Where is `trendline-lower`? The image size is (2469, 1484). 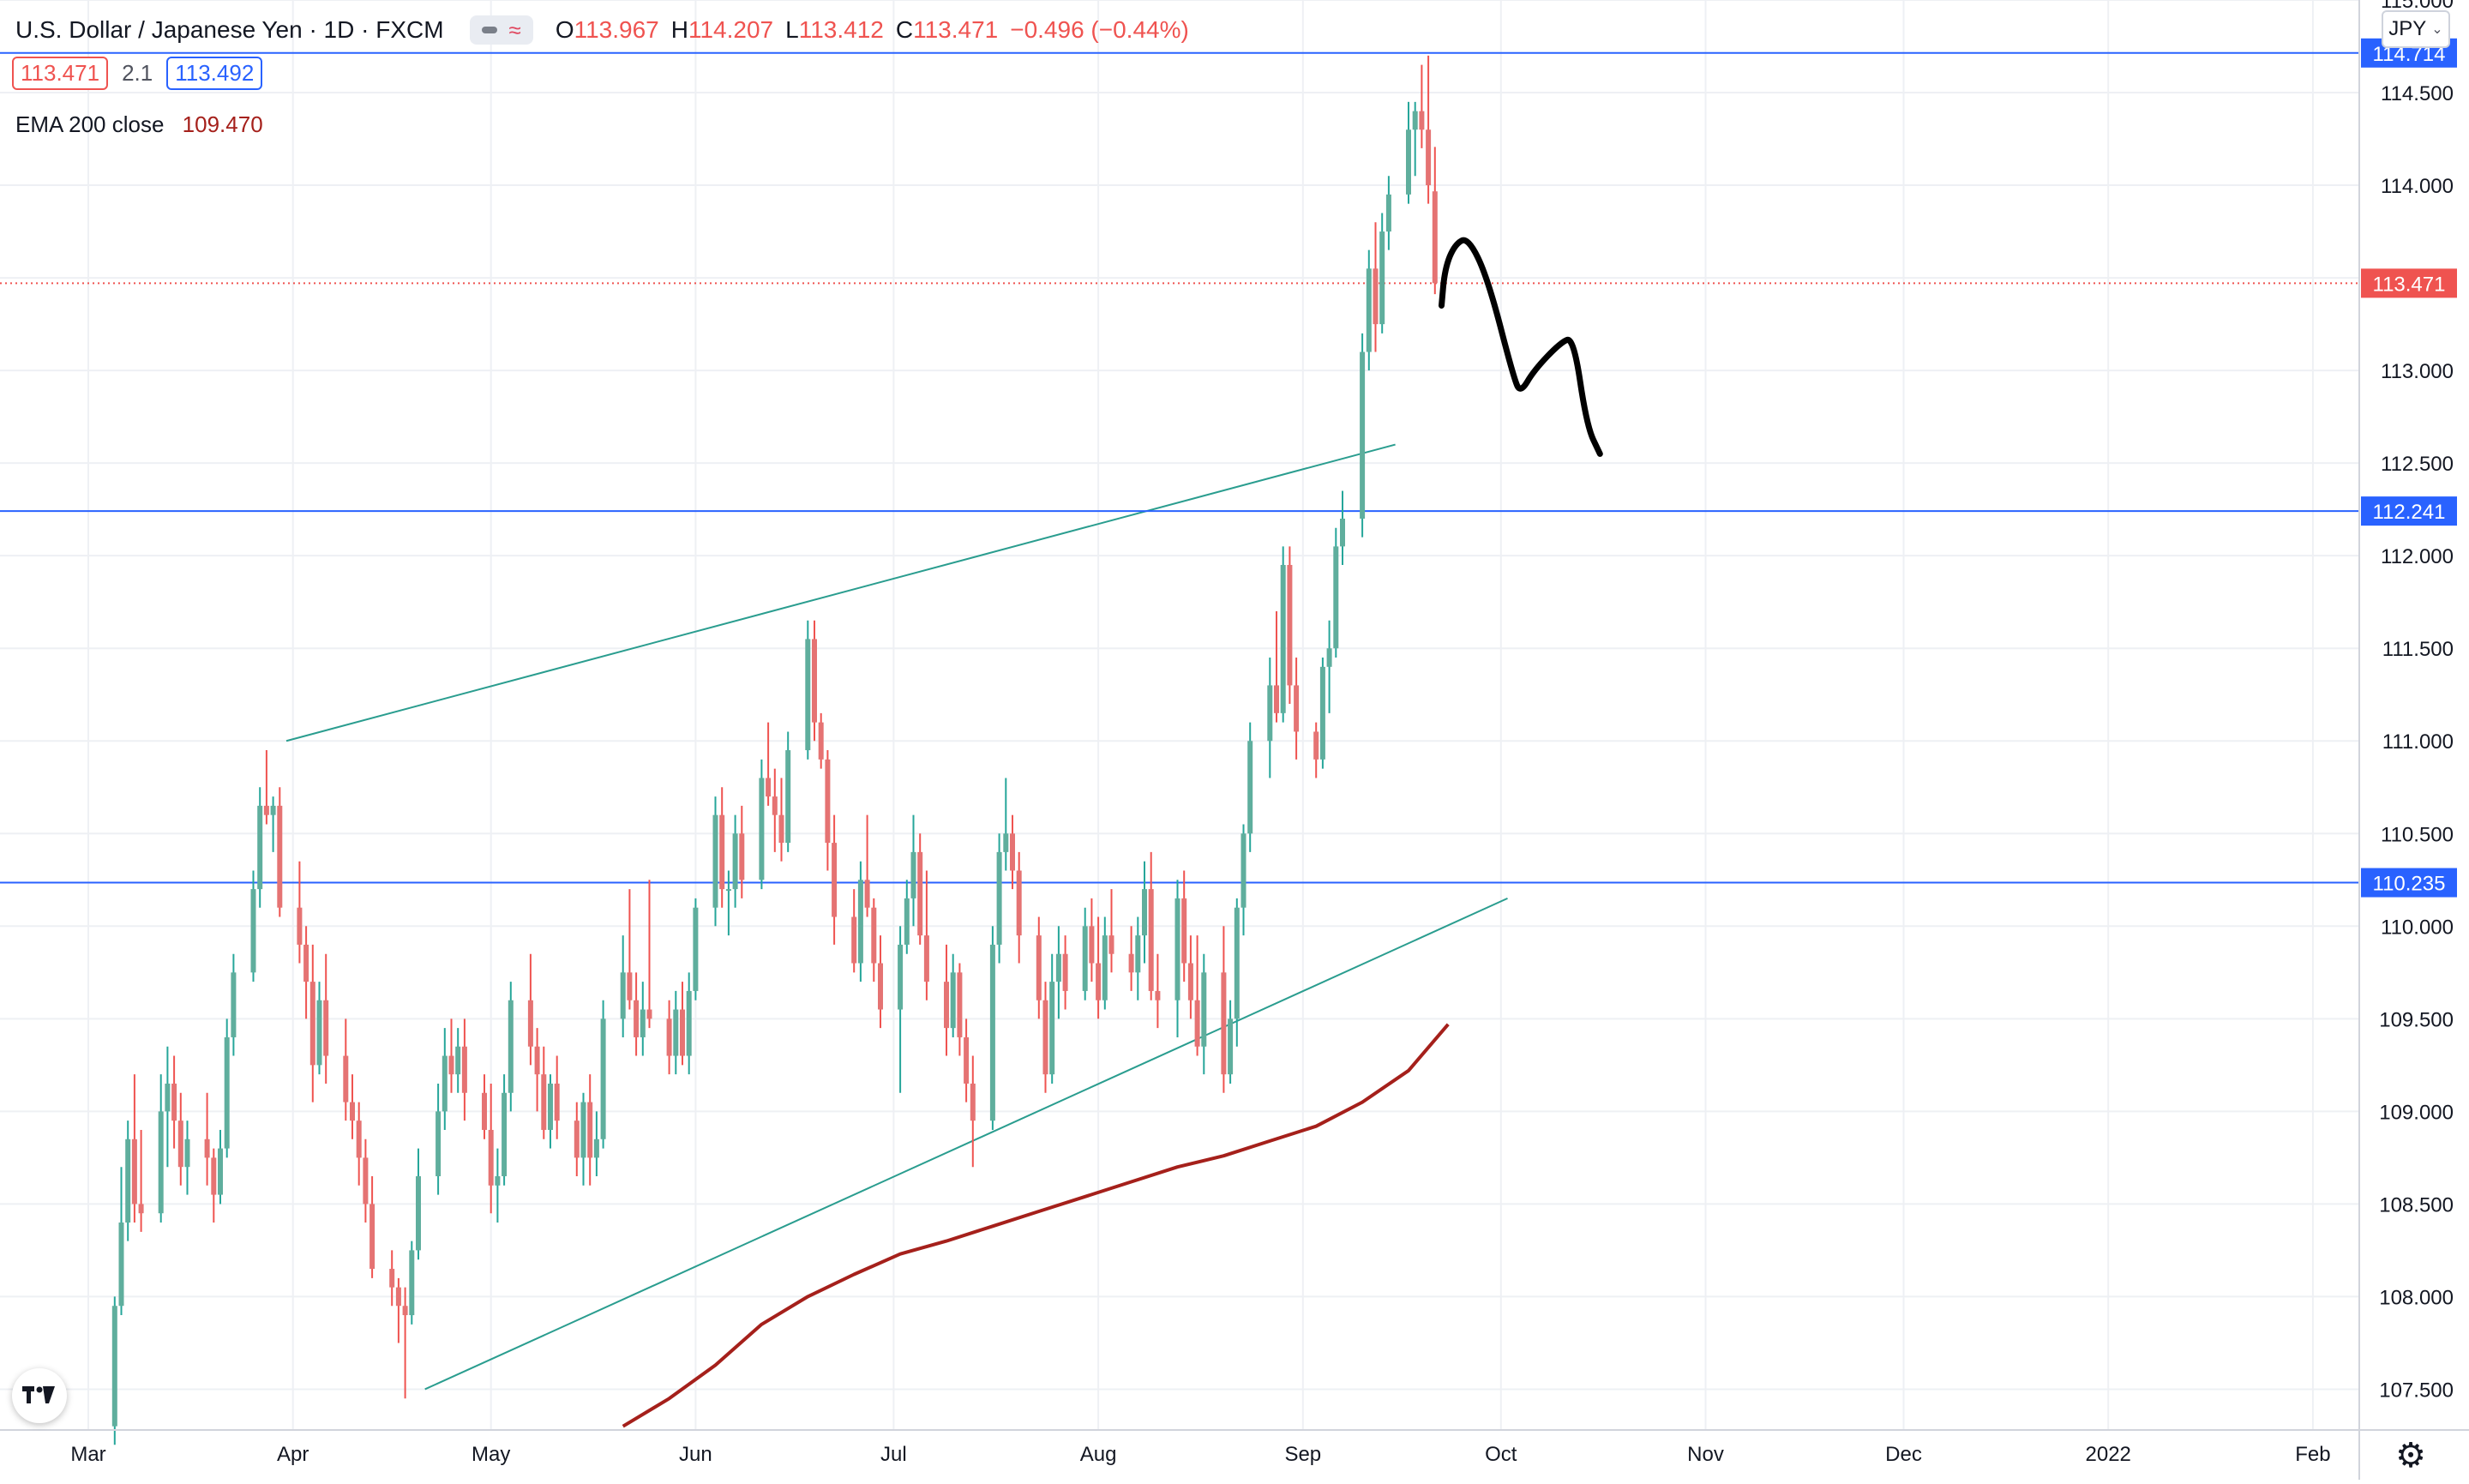 trendline-lower is located at coordinates (966, 1144).